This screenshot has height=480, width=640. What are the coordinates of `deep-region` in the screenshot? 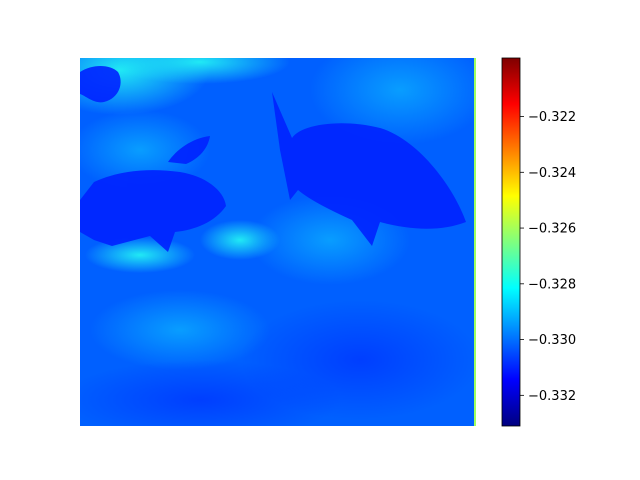 It's located at (210, 393).